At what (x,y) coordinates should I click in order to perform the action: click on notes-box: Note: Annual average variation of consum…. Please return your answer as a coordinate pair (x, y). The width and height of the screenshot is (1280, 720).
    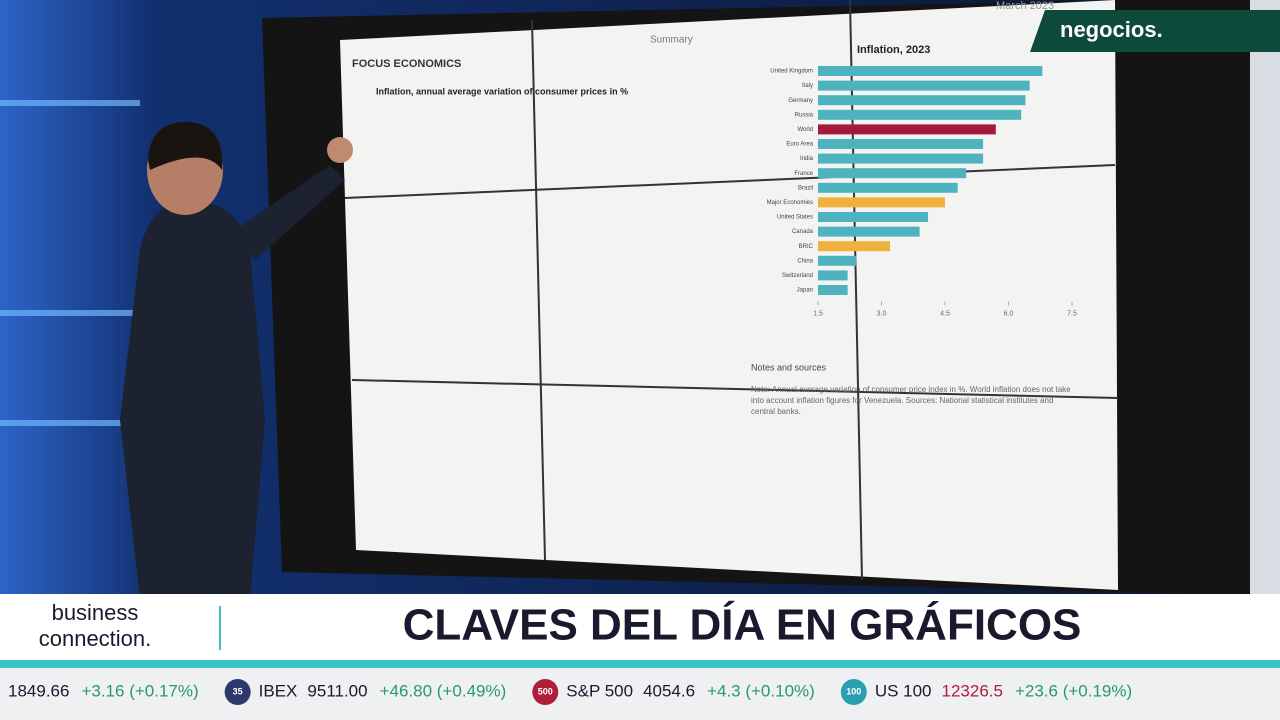
    Looking at the image, I should click on (911, 400).